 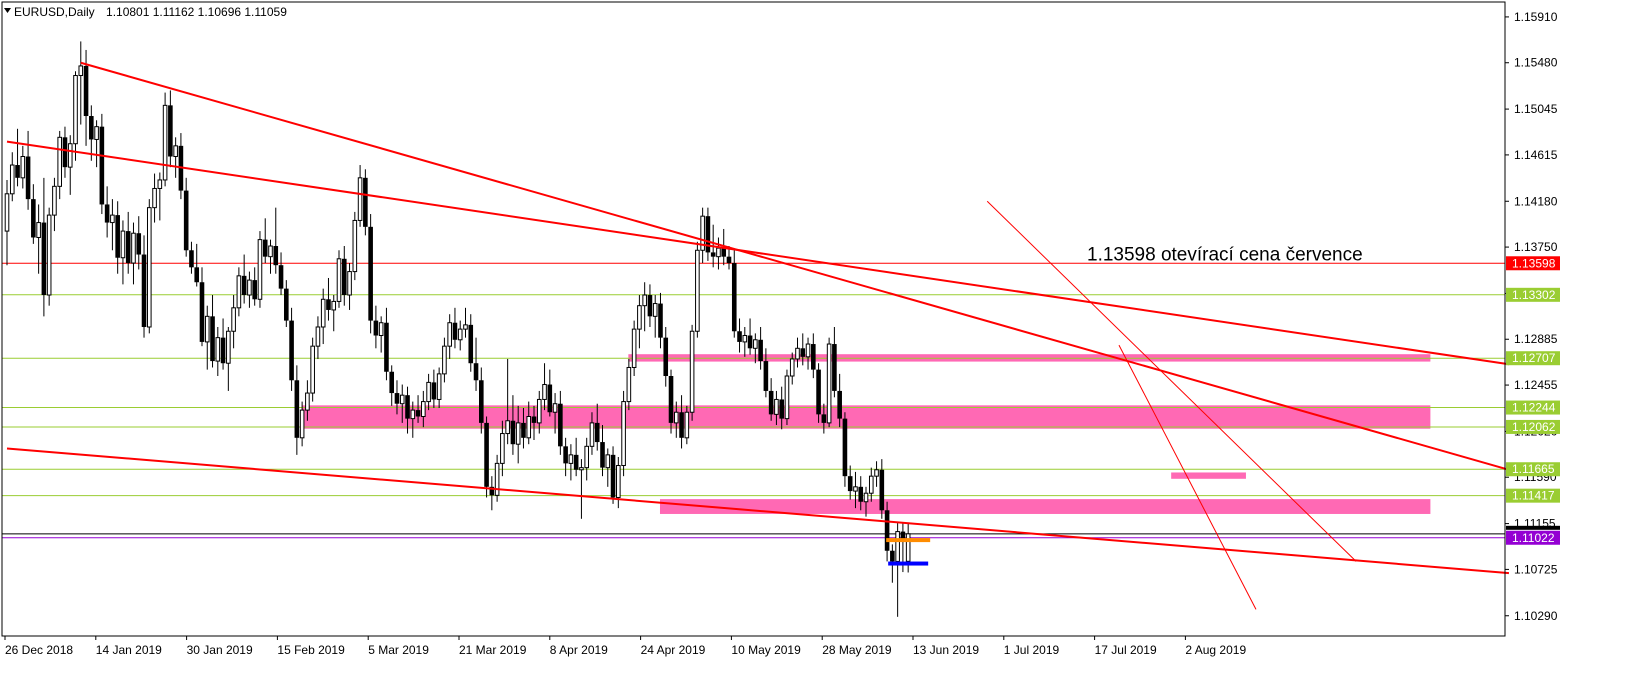 What do you see at coordinates (1225, 254) in the screenshot?
I see `annotation-label: 1.13598 otevírací cena července` at bounding box center [1225, 254].